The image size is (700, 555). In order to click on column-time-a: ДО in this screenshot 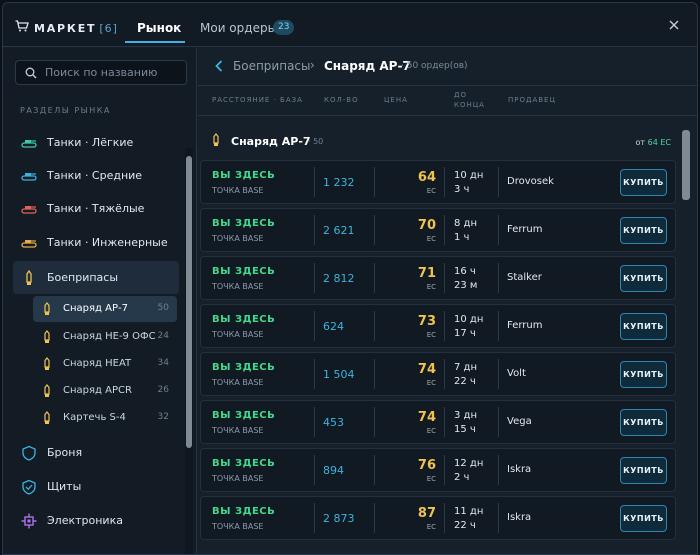, I will do `click(460, 95)`.